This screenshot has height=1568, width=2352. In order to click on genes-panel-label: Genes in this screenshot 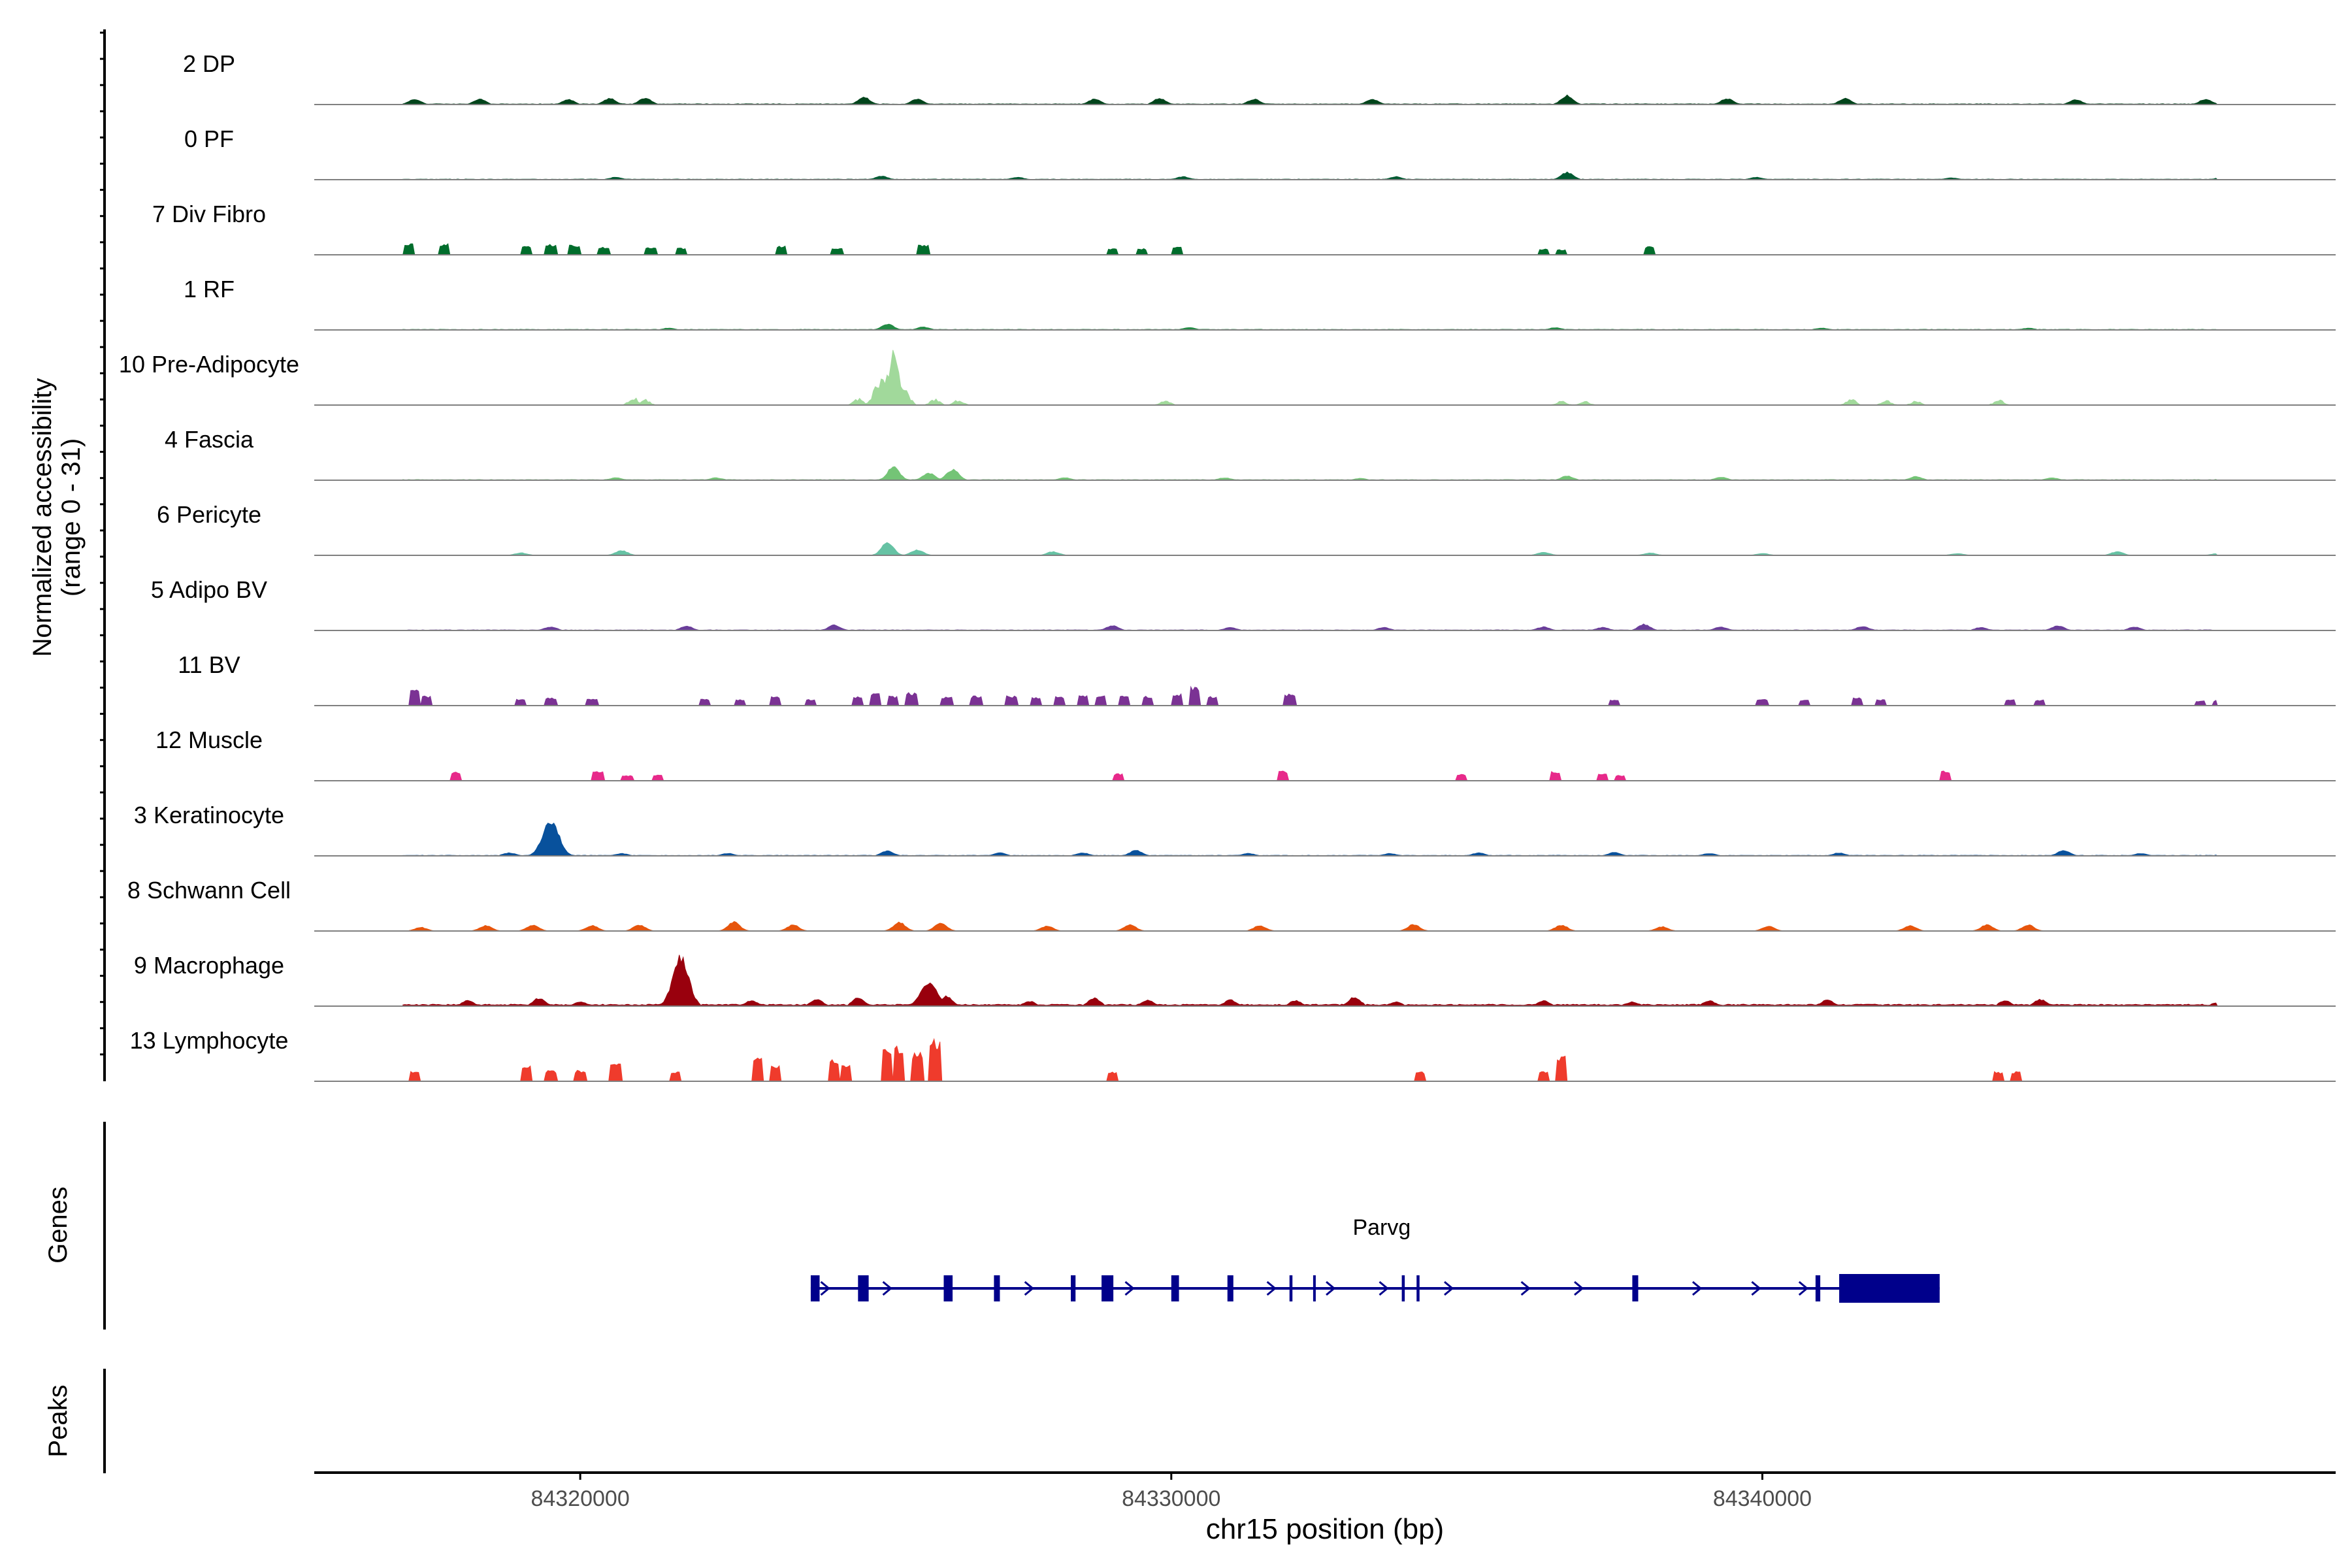, I will do `click(58, 1225)`.